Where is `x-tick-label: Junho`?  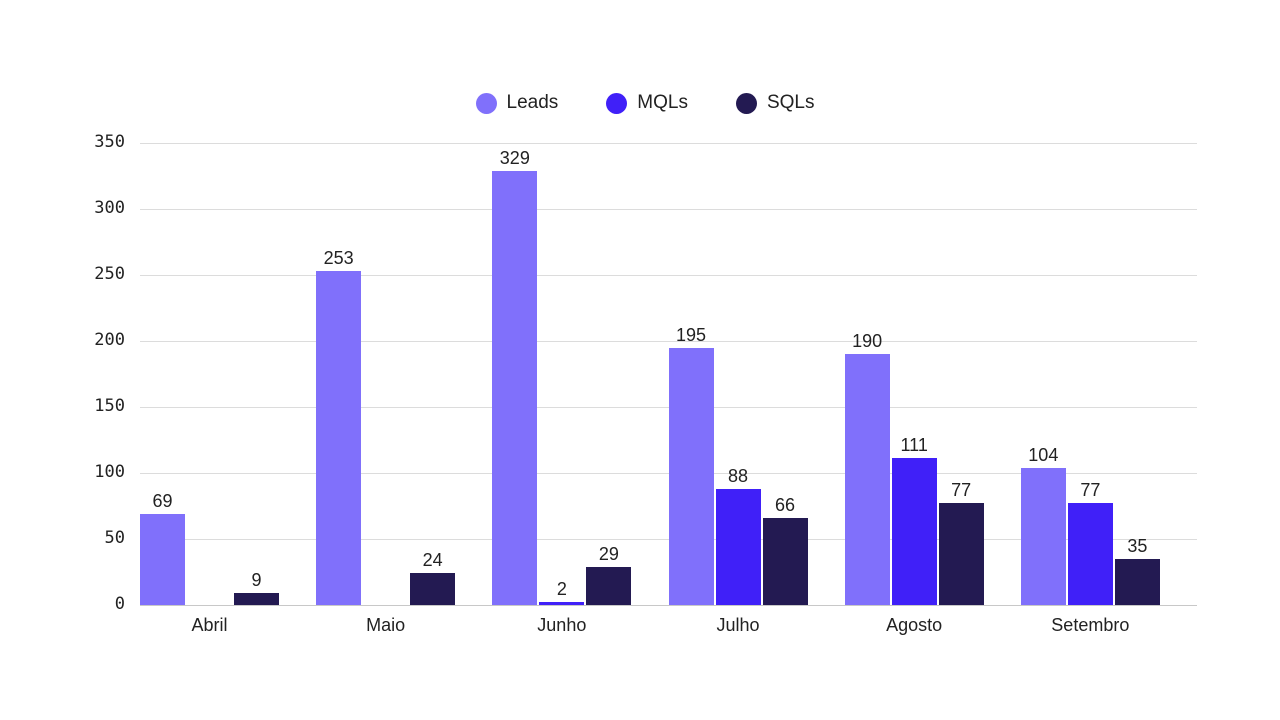 x-tick-label: Junho is located at coordinates (562, 625).